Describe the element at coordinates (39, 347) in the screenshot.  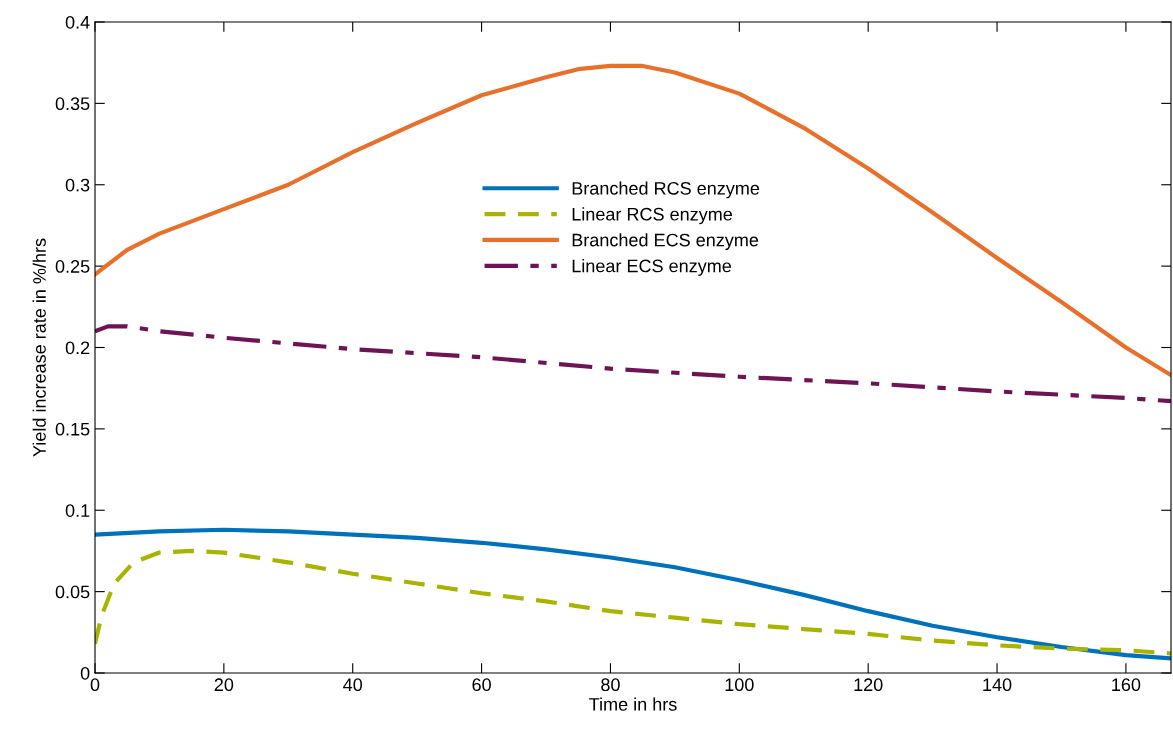
I see `y-axis-title: Yield increase rate in %/hrs` at that location.